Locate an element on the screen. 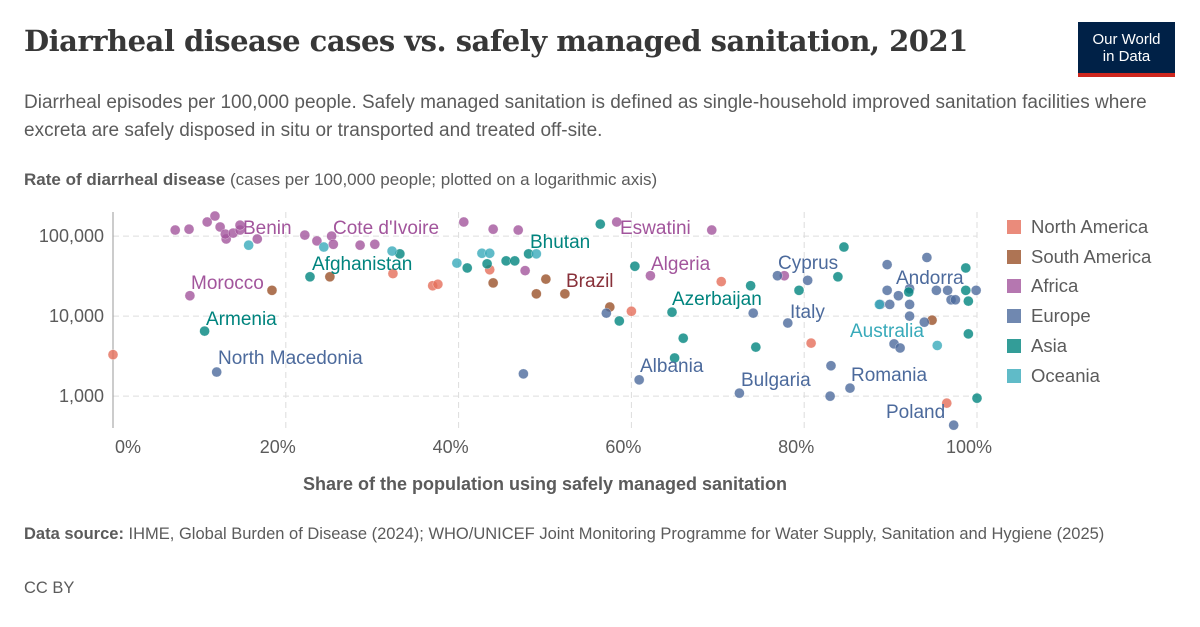  point-label: Afghanistan is located at coordinates (362, 264).